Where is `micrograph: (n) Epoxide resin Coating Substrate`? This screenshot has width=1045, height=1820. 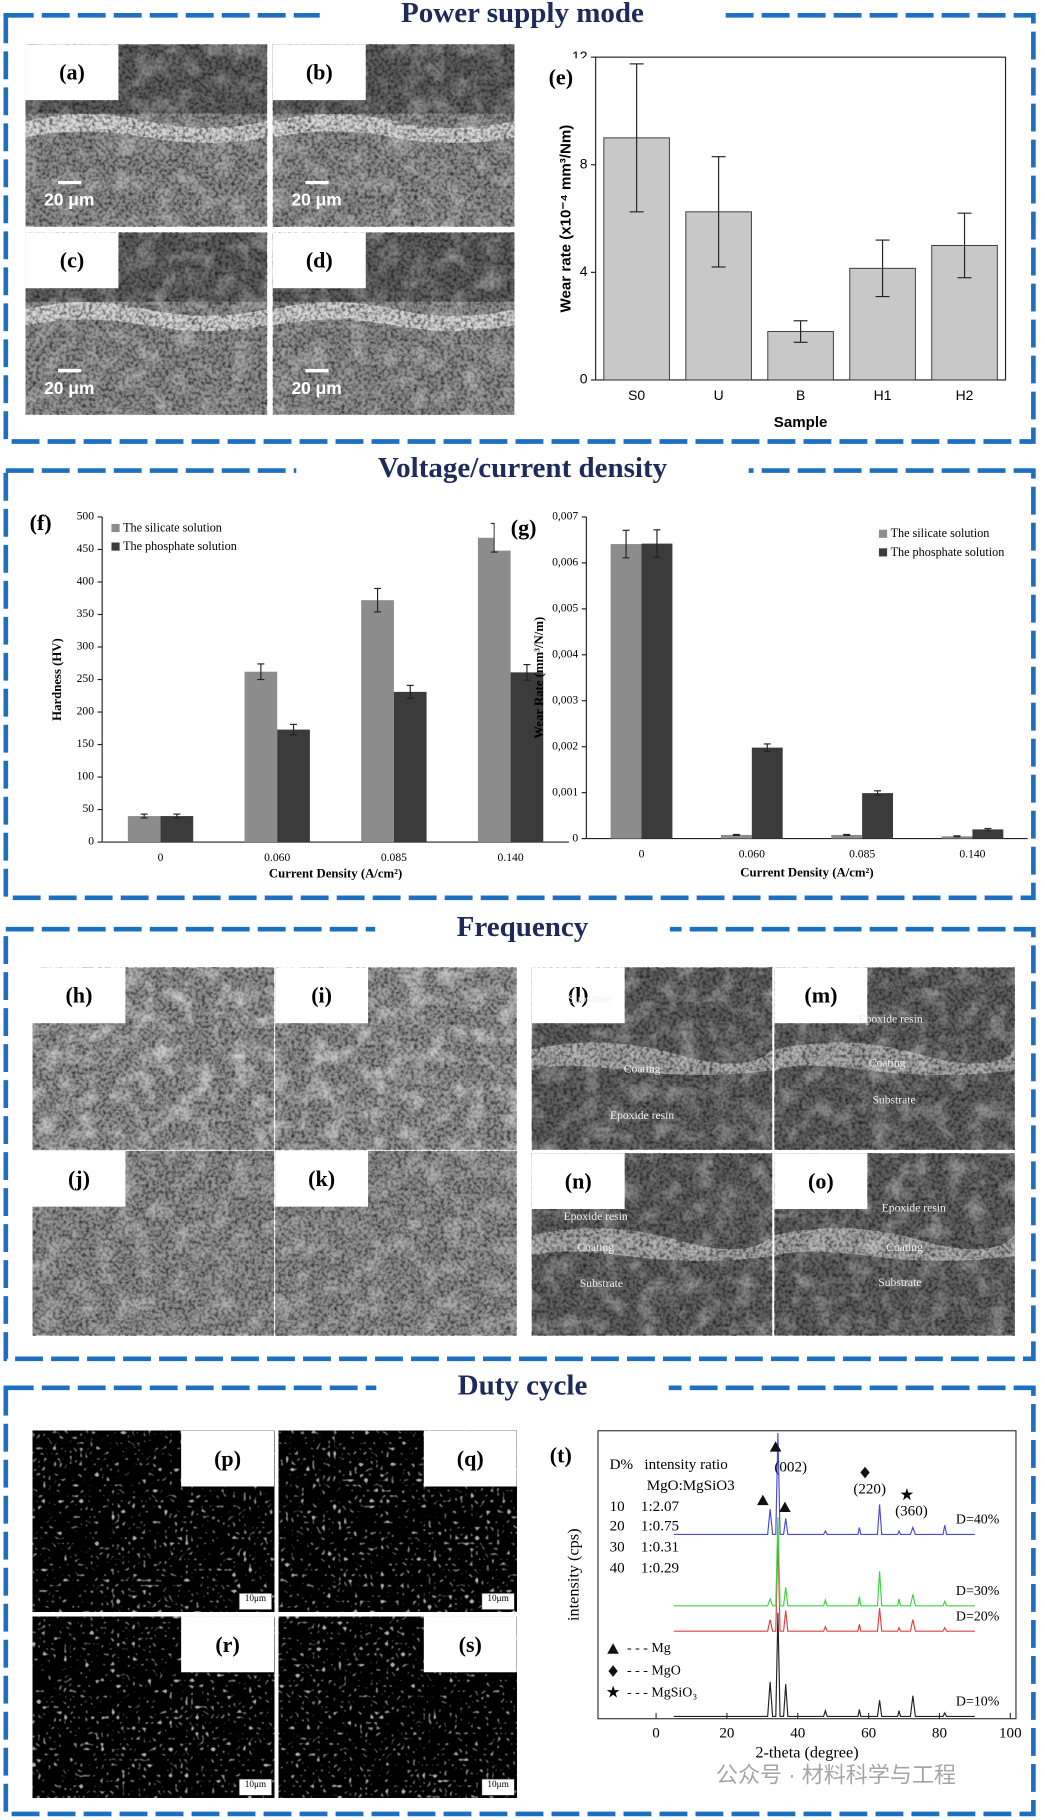 micrograph: (n) Epoxide resin Coating Substrate is located at coordinates (652, 1244).